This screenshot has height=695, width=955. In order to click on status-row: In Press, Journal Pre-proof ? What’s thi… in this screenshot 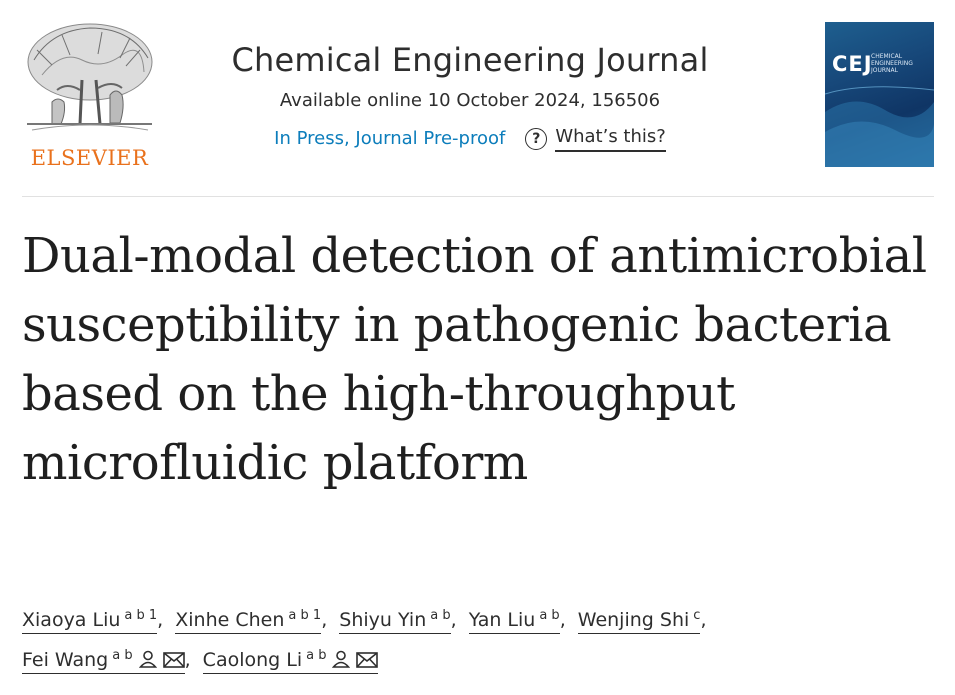, I will do `click(470, 138)`.